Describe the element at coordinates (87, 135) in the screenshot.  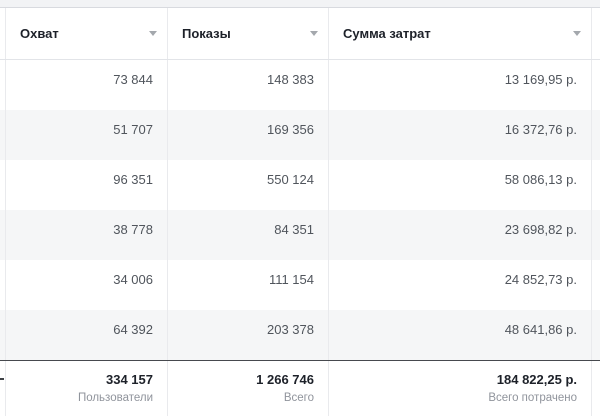
I see `cell-reach: 51 707` at that location.